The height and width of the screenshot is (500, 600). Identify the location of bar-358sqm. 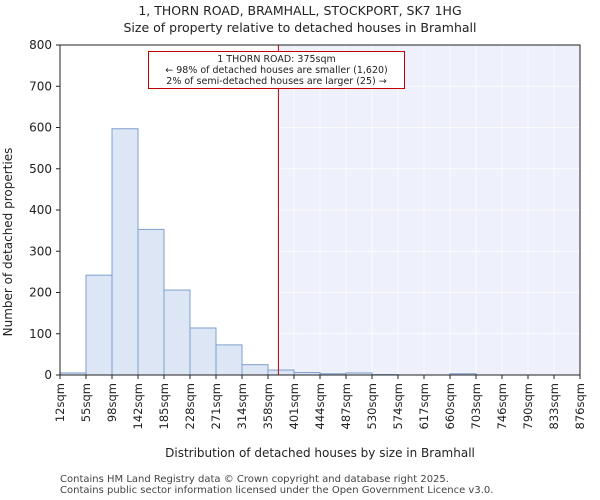
(281, 372).